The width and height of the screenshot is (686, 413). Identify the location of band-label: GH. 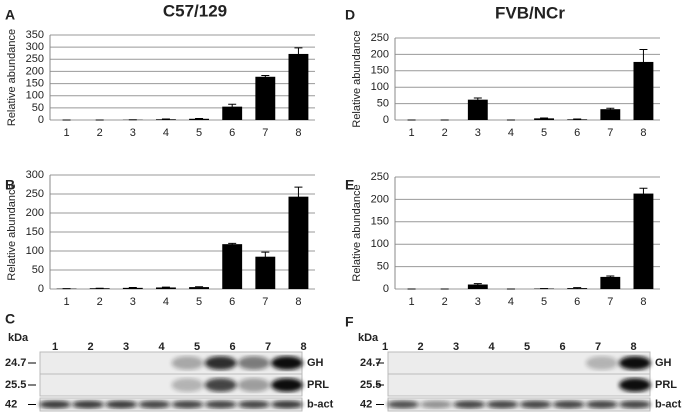
(315, 363).